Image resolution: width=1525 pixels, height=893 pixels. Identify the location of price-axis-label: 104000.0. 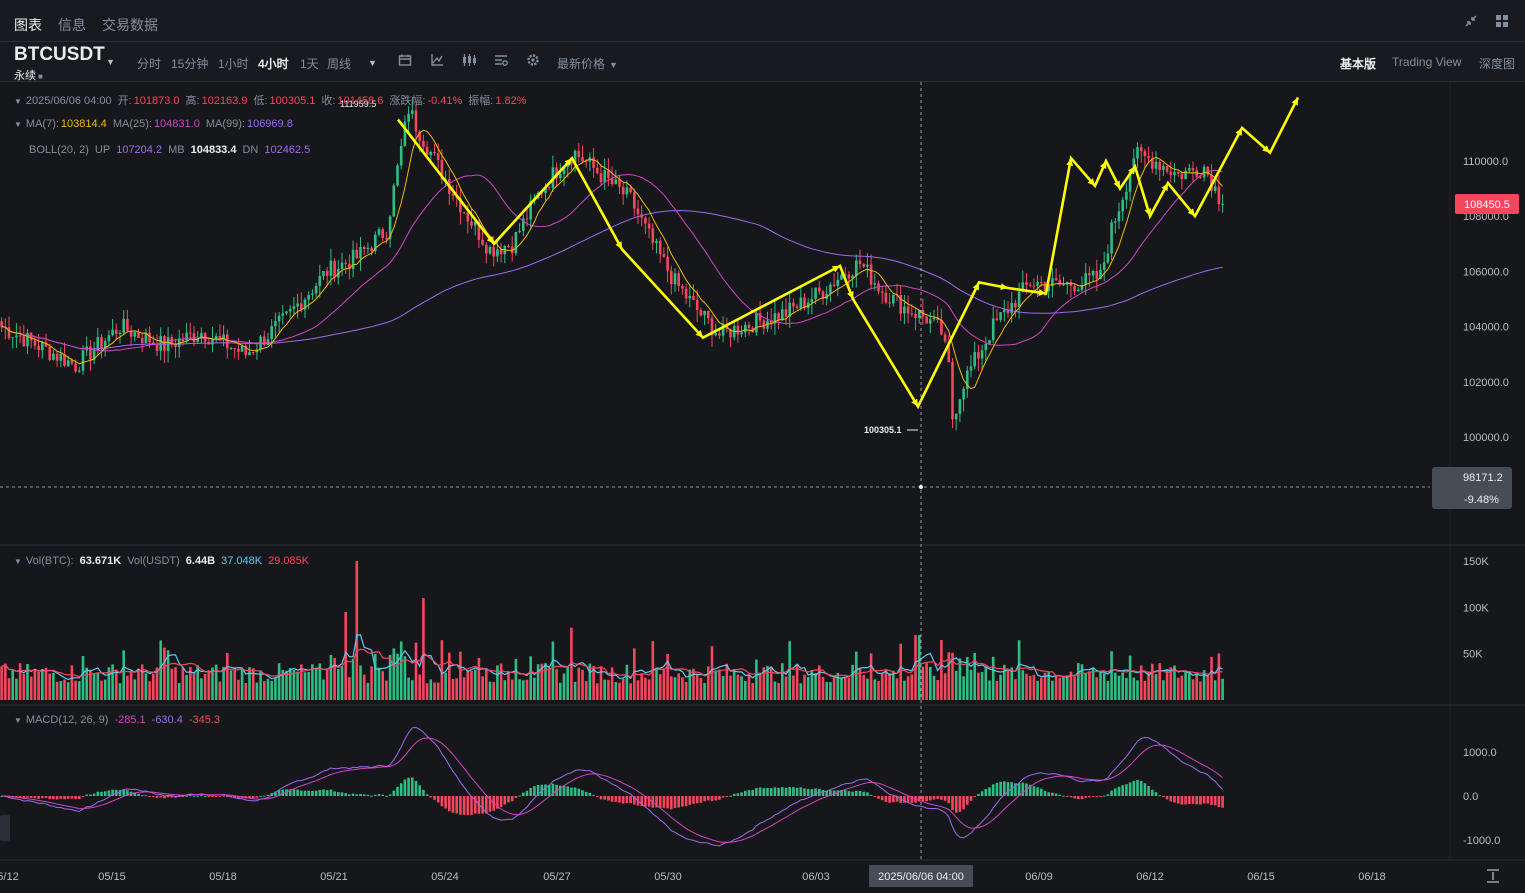
(1486, 328).